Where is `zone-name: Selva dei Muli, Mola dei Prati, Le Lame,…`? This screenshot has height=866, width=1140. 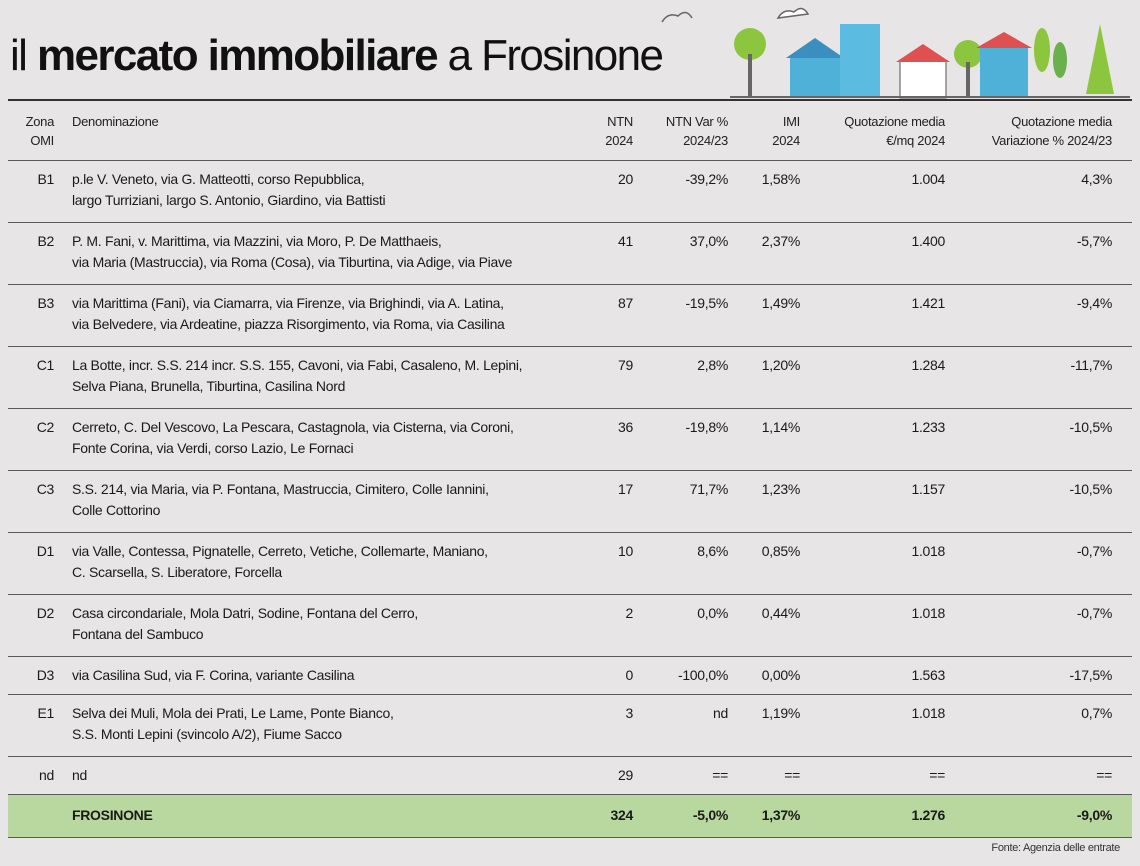 zone-name: Selva dei Muli, Mola dei Prati, Le Lame,… is located at coordinates (233, 713).